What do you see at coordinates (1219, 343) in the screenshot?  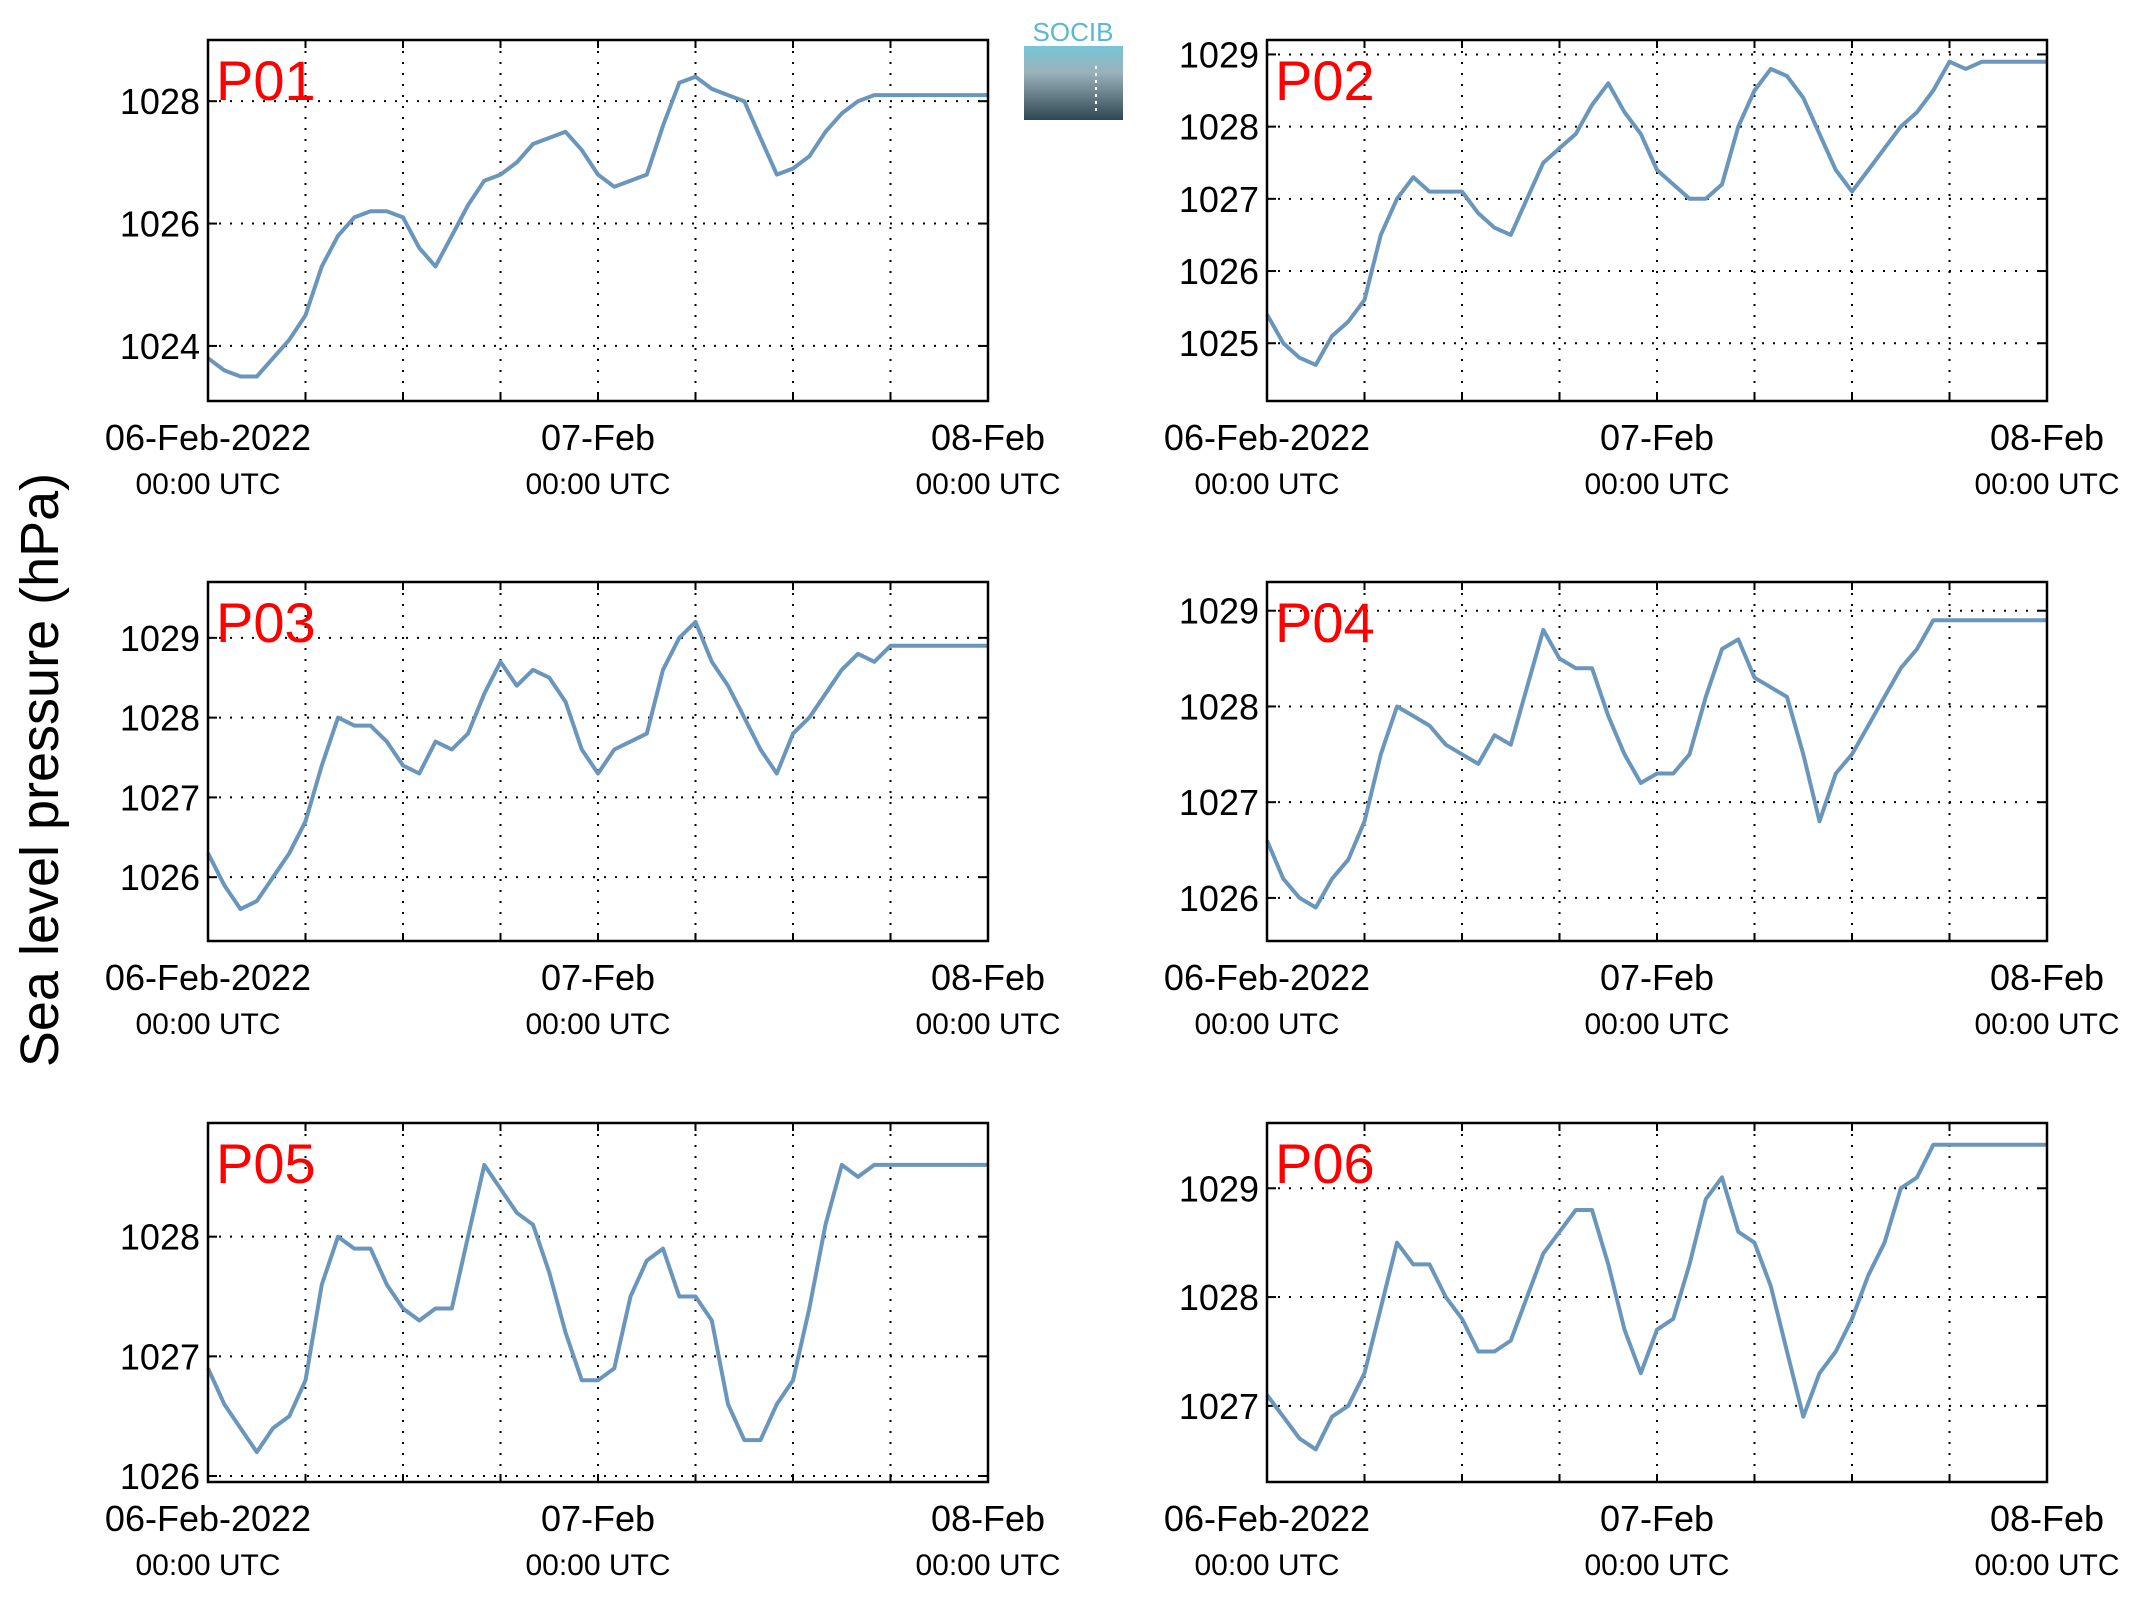 I see `y-tick-label: 1025` at bounding box center [1219, 343].